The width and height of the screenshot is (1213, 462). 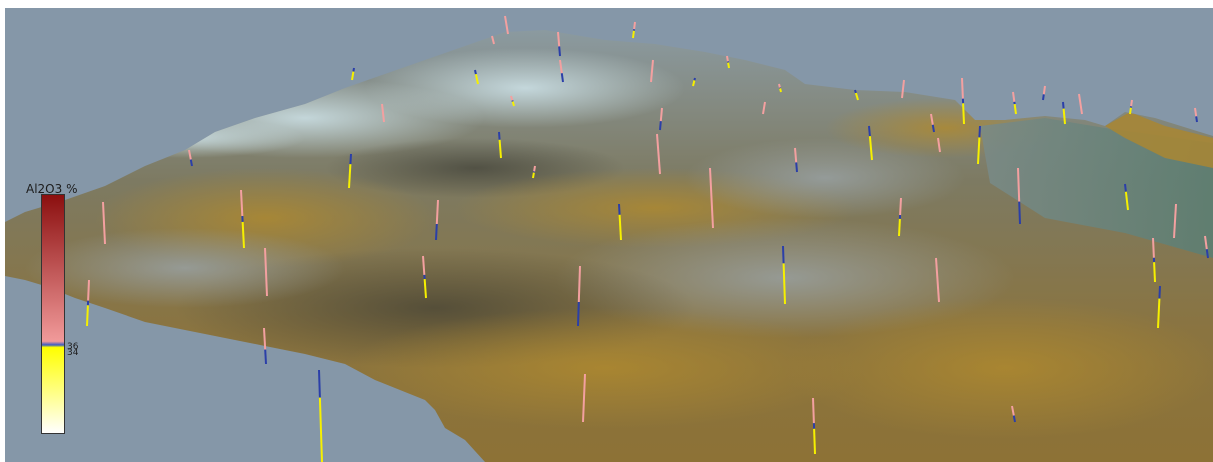 What do you see at coordinates (52, 189) in the screenshot?
I see `legend-title: Al2O3 %` at bounding box center [52, 189].